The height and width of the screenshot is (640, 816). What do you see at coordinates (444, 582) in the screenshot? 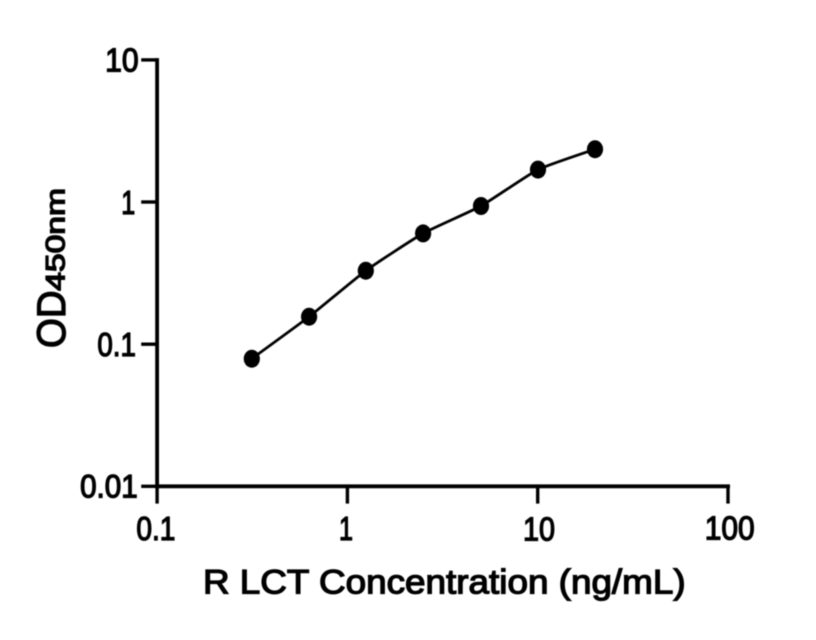
I see `svg-text: R LCT Concentration (ng/mL)` at bounding box center [444, 582].